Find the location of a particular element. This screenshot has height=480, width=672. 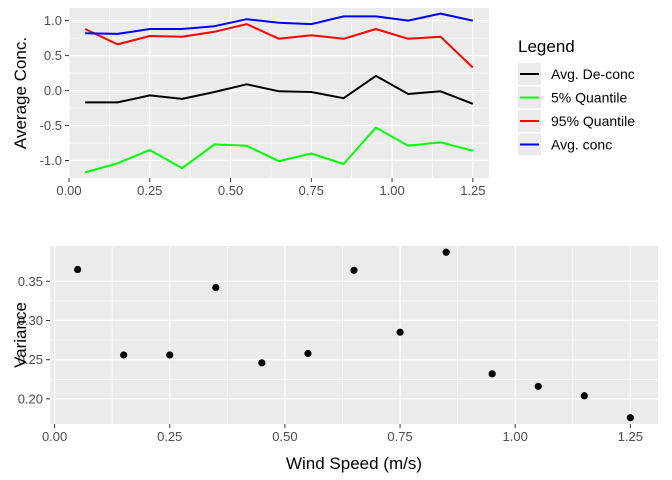

bottom-x-axis-title: Wind Speed (m/s) is located at coordinates (354, 463).